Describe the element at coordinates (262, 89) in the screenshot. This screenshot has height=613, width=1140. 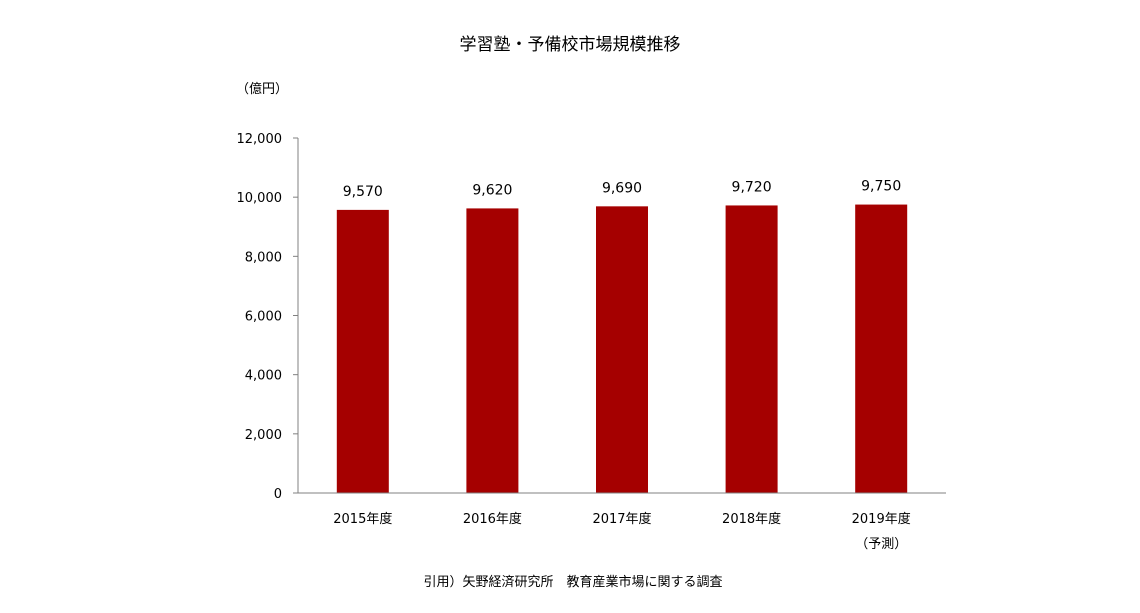
I see `y-axis-unit-label: （億円）` at that location.